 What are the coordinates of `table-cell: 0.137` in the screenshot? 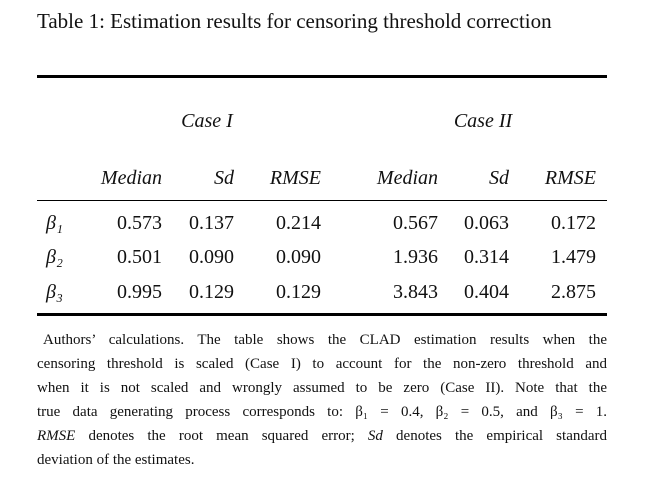 It's located at (211, 223).